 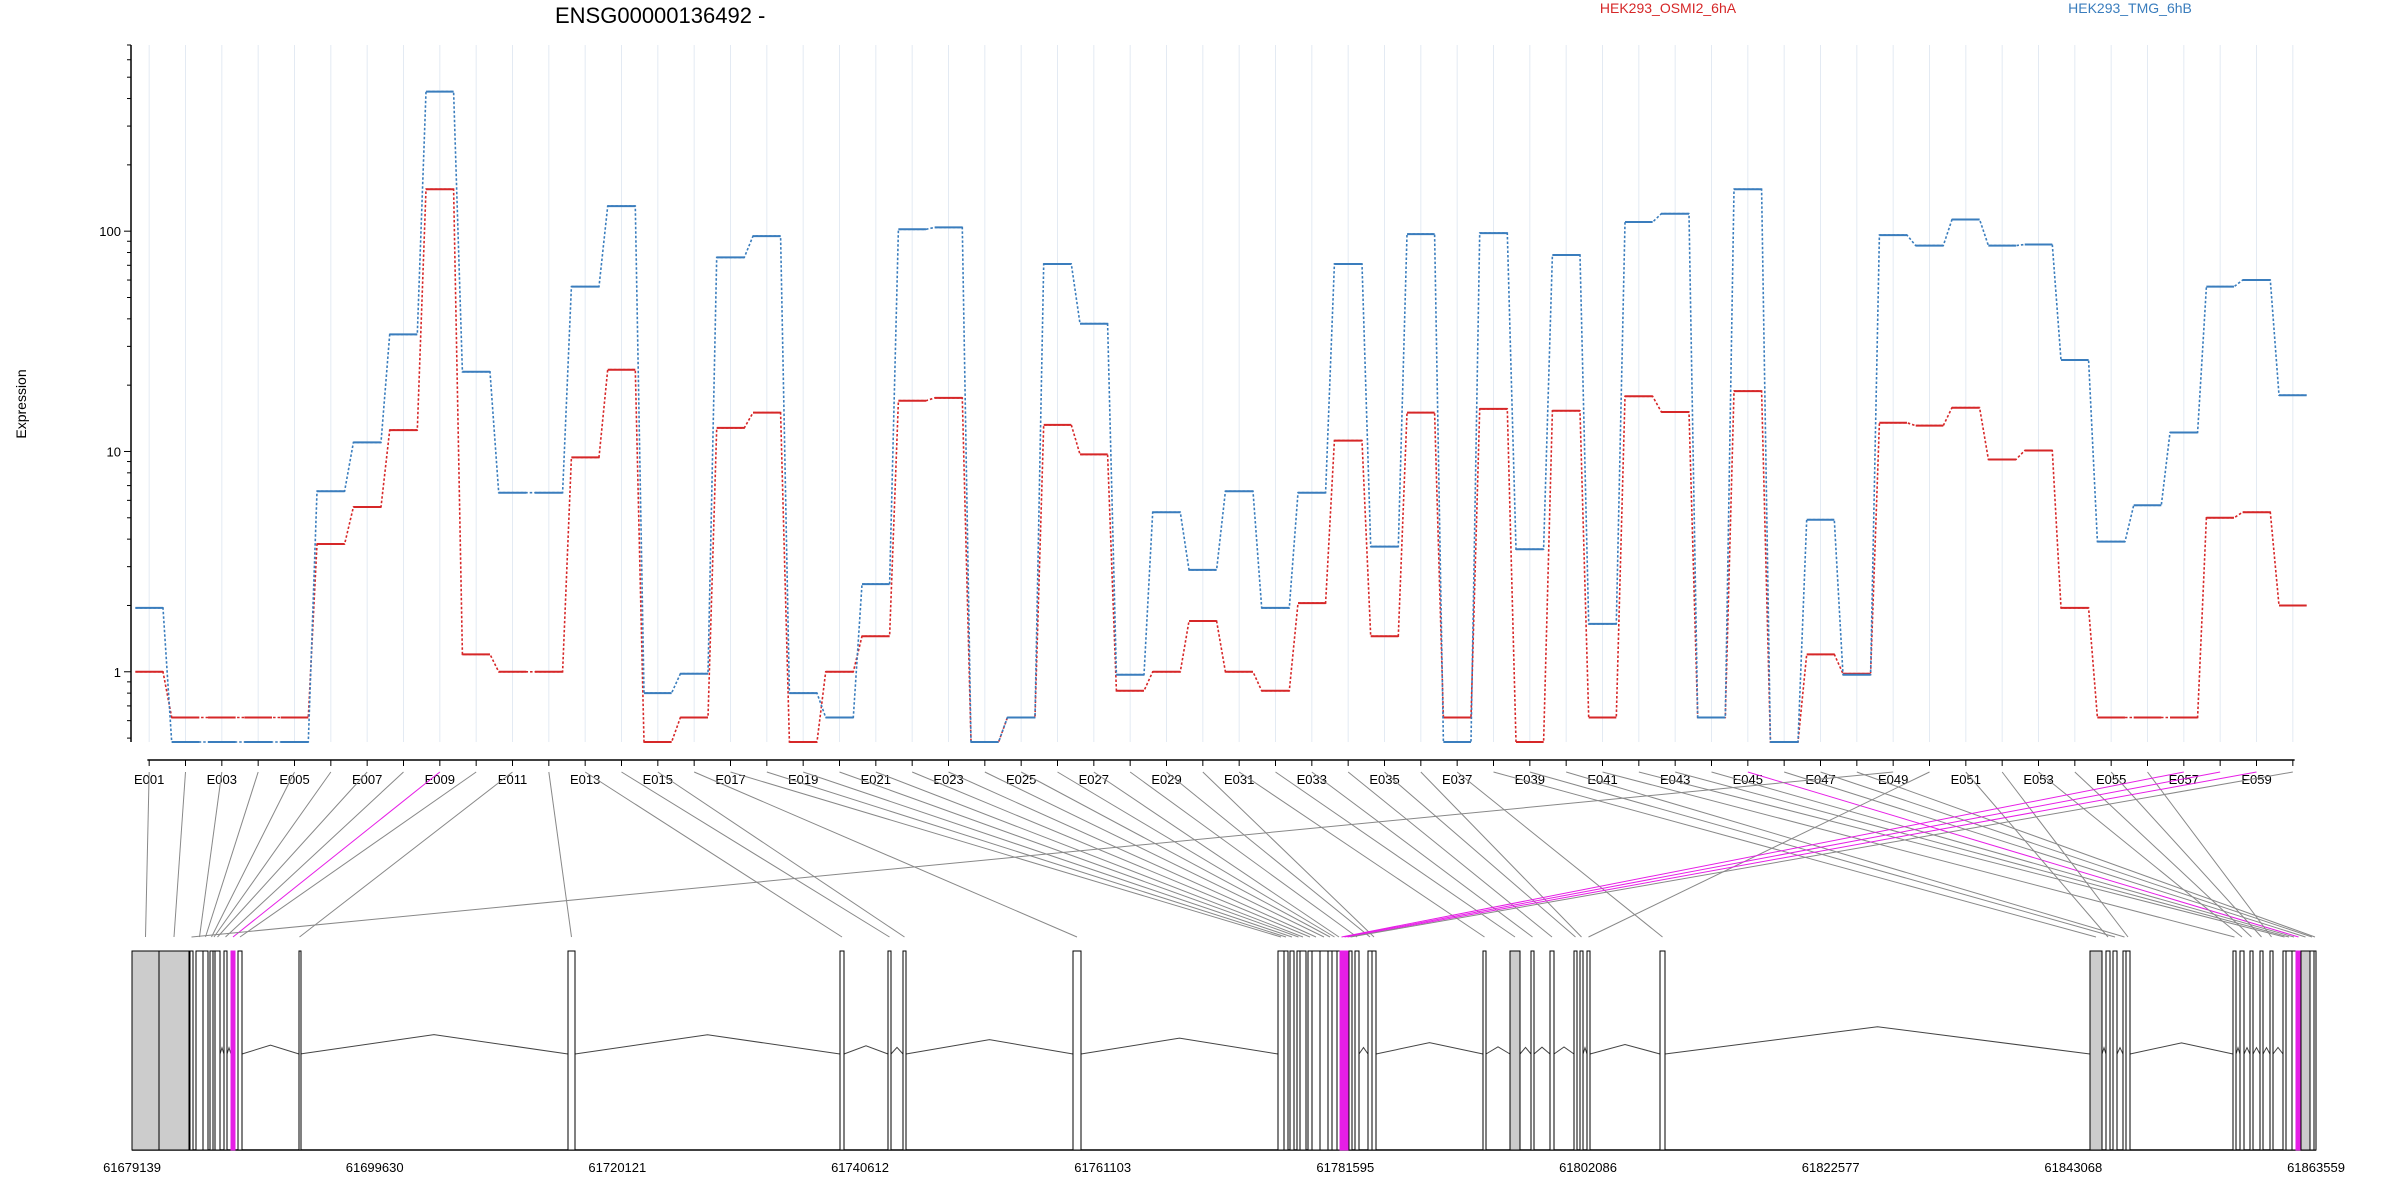 What do you see at coordinates (1966, 779) in the screenshot?
I see `exon-label: E051` at bounding box center [1966, 779].